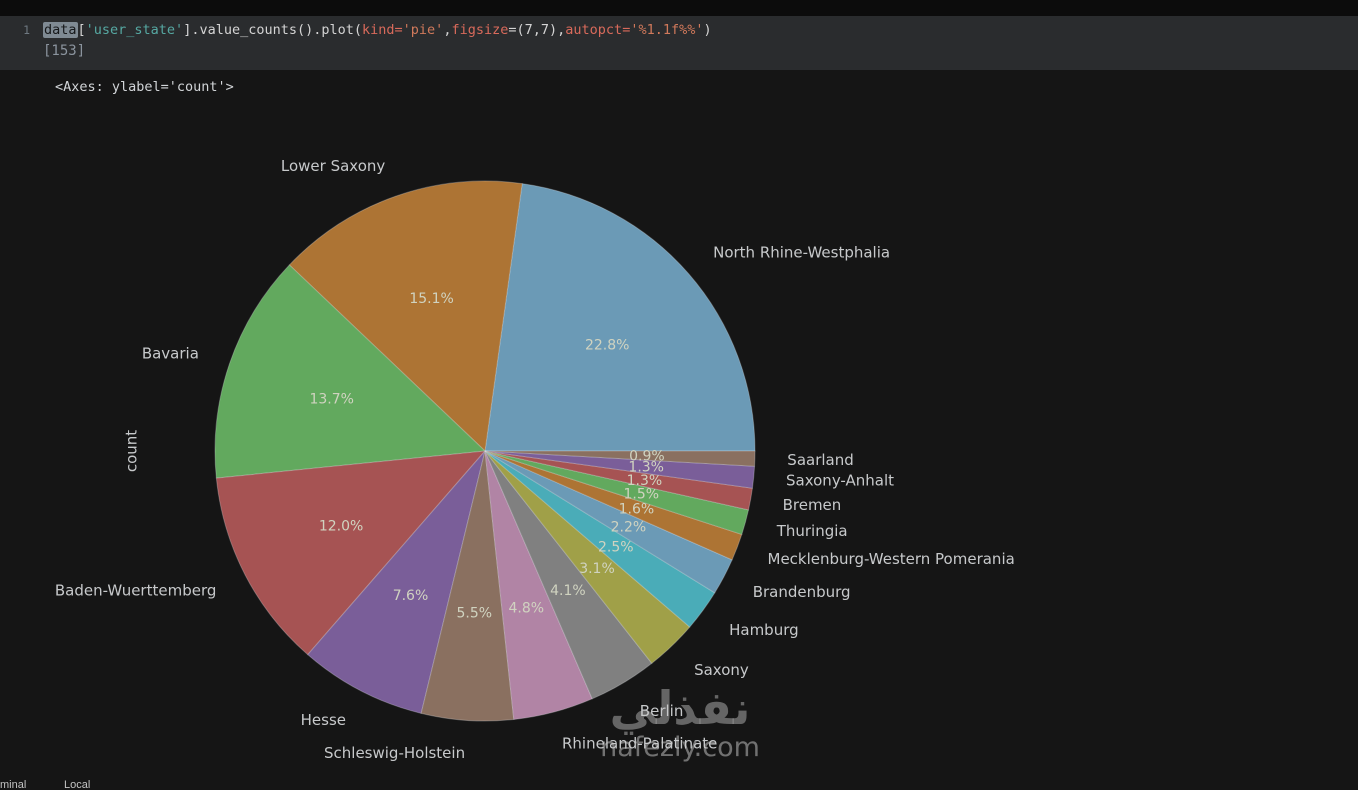 This screenshot has width=1358, height=790. What do you see at coordinates (812, 531) in the screenshot?
I see `pie-category-label: Thuringia` at bounding box center [812, 531].